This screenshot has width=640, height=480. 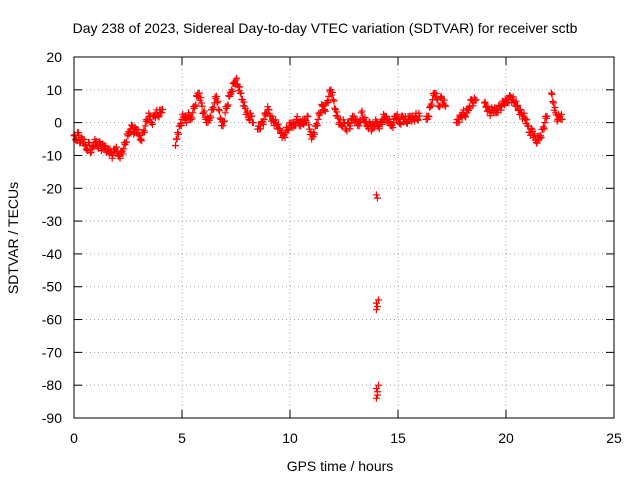 What do you see at coordinates (52, 155) in the screenshot?
I see `y-tick-label: -10` at bounding box center [52, 155].